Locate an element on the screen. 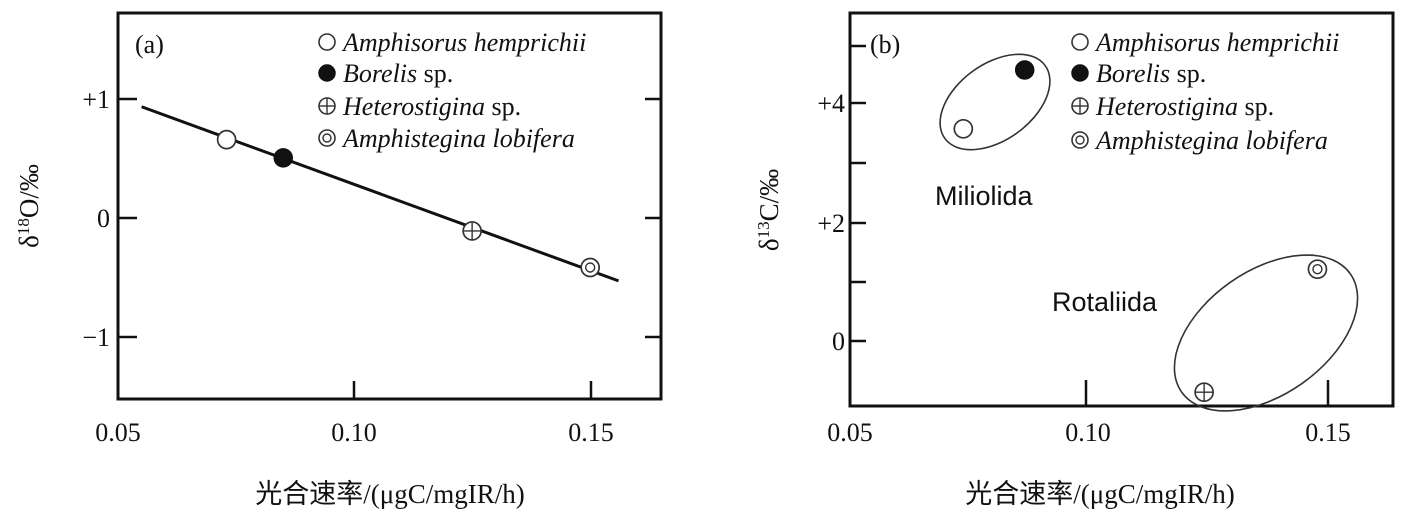 This screenshot has width=1417, height=518. panel-b-y-title-rest: C/‰ is located at coordinates (769, 195).